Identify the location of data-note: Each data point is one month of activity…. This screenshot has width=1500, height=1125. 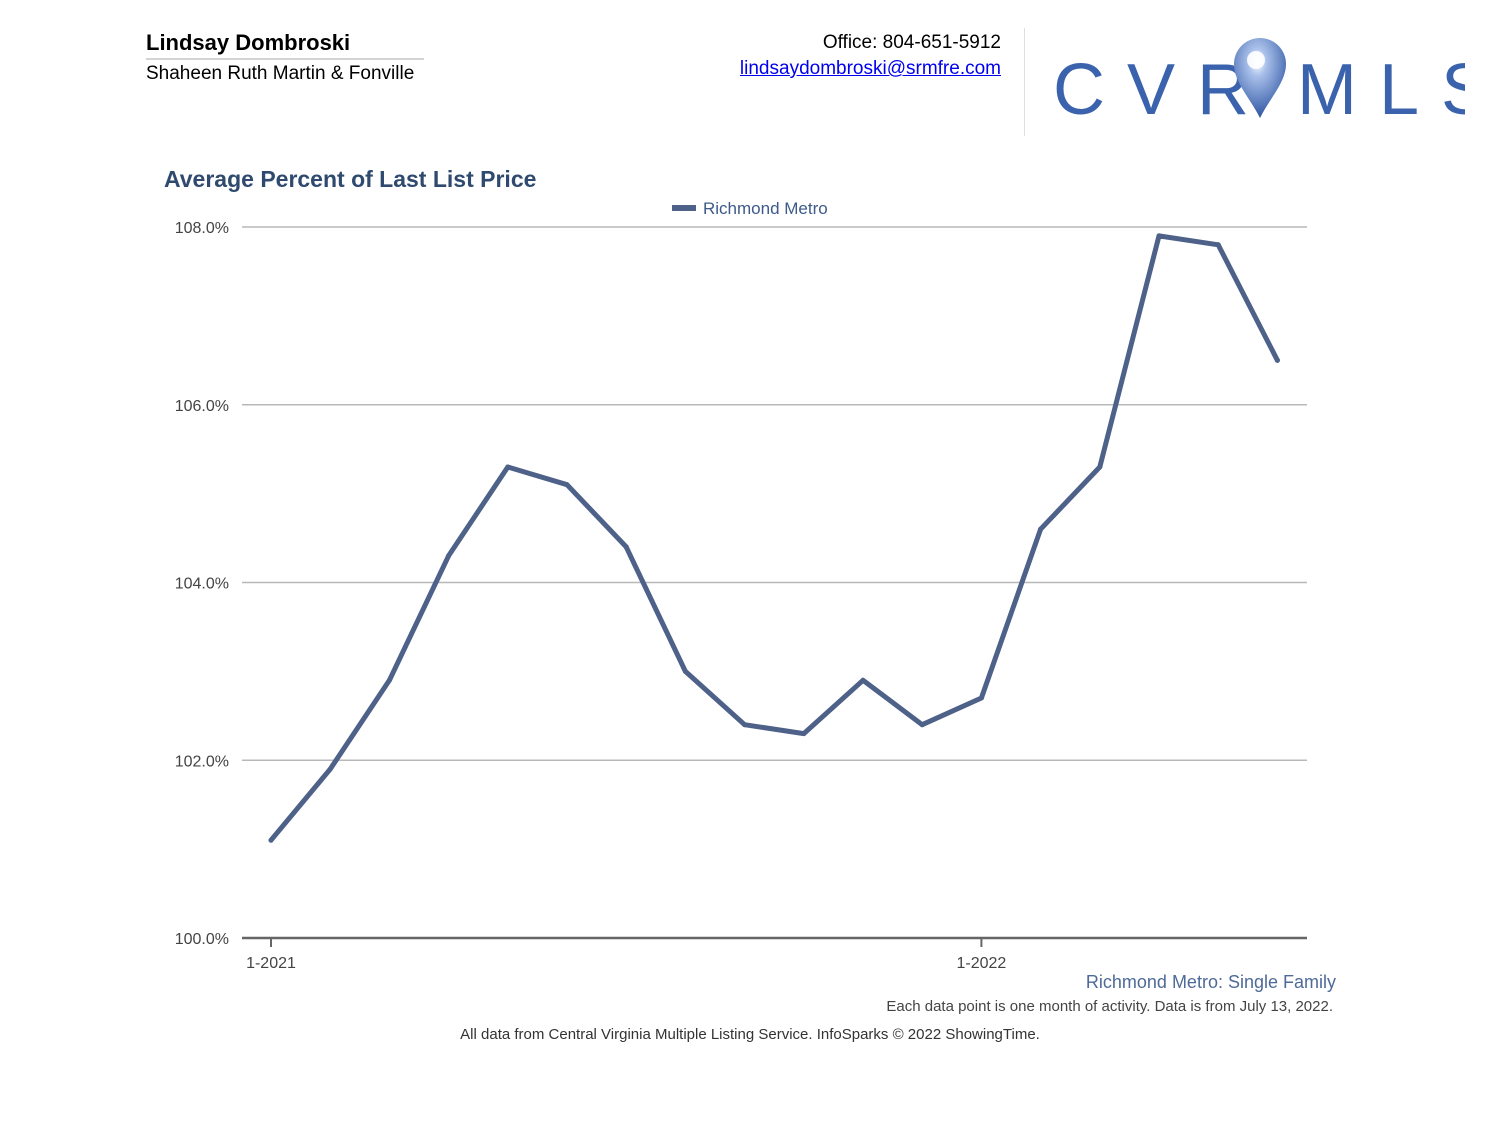
(1109, 1006).